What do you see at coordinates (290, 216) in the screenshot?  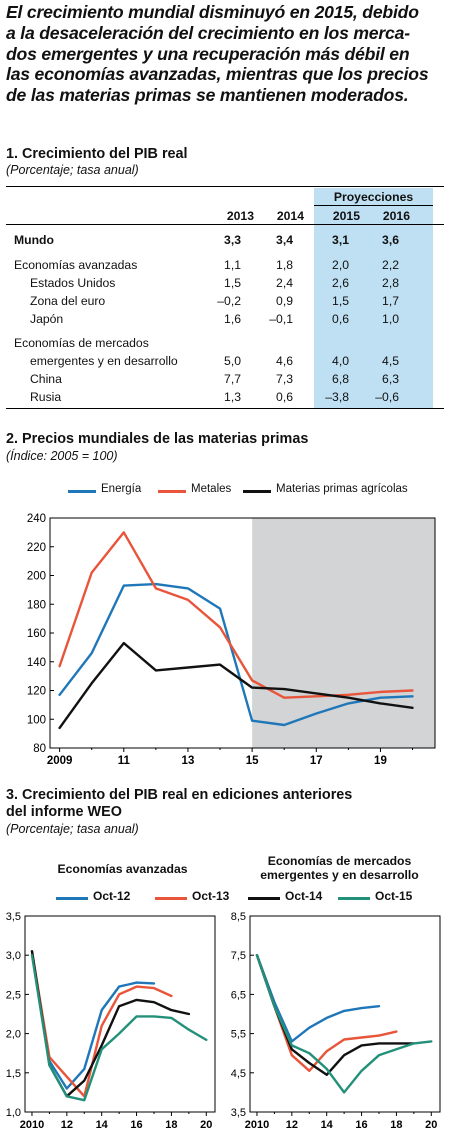 I see `year-header: 2014` at bounding box center [290, 216].